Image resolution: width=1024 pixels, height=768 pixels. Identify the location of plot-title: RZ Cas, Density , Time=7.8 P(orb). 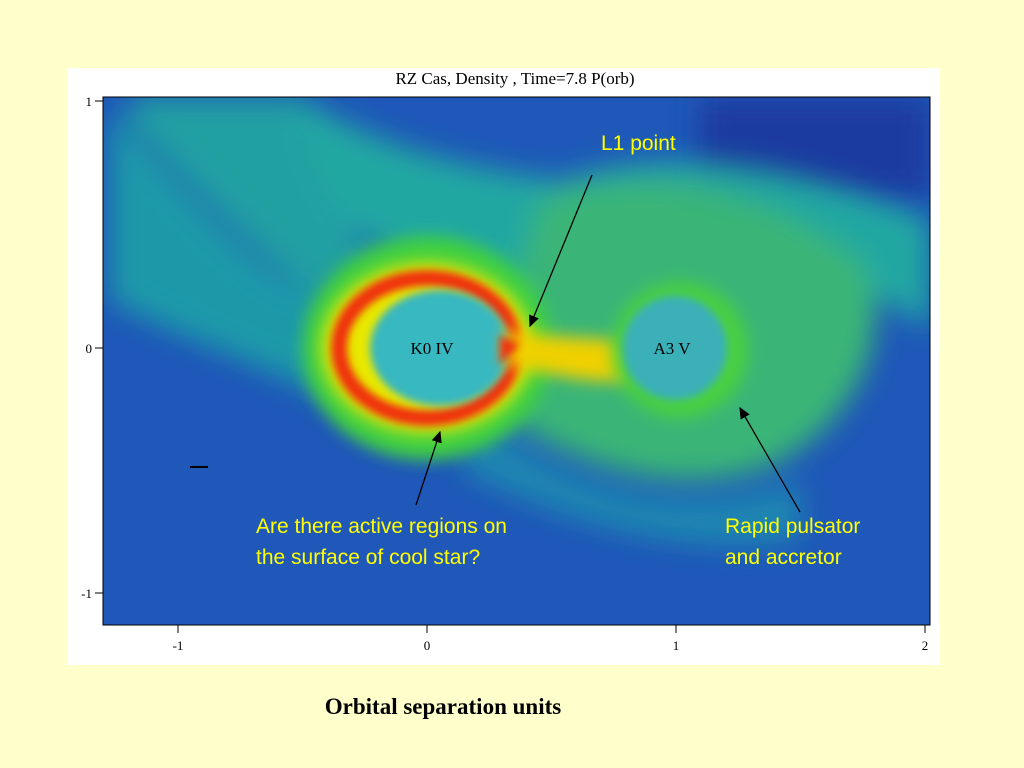
(514, 78).